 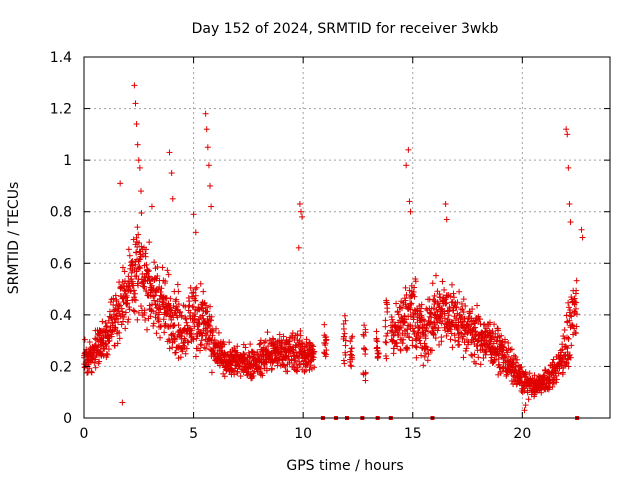 I want to click on x-tick-label: 5, so click(x=193, y=434).